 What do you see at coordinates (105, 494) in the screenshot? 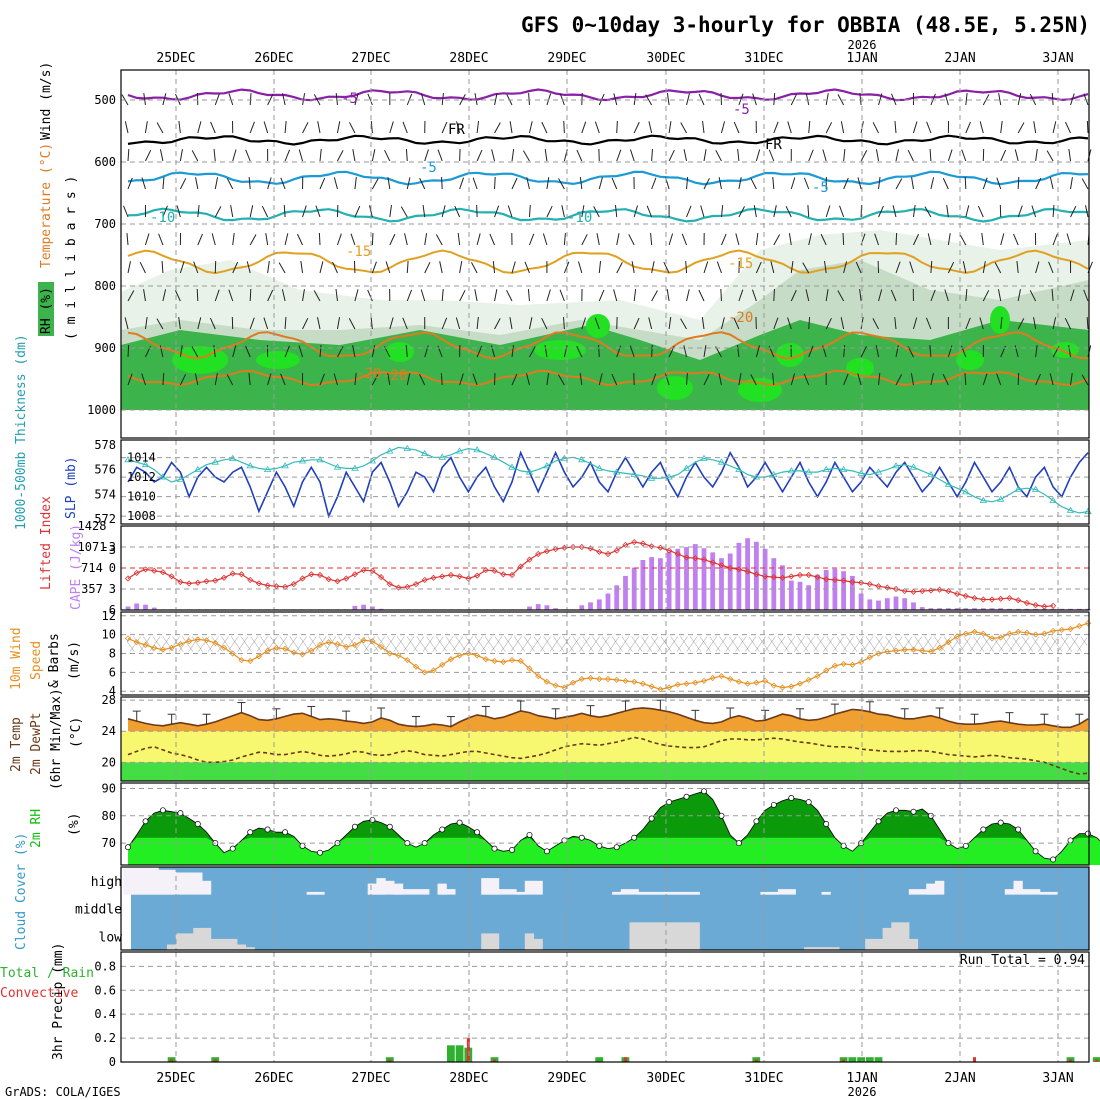
I see `y-tick-thickness: 574` at bounding box center [105, 494].